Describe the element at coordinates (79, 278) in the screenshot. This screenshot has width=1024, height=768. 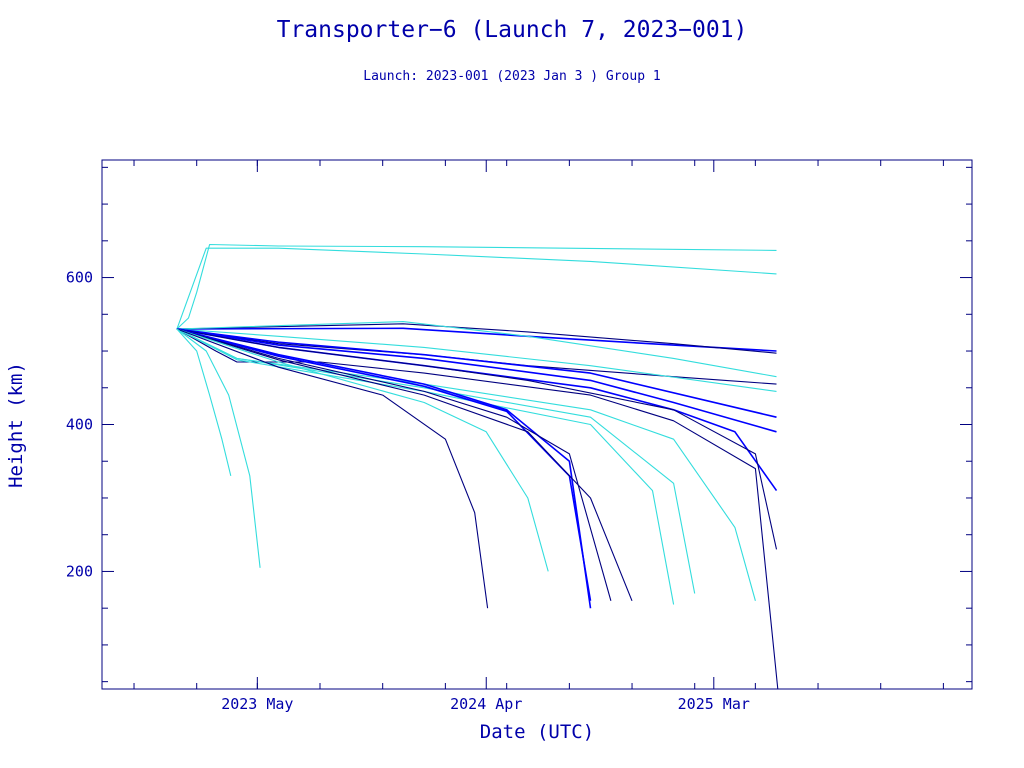
I see `y-tick-label: 600` at that location.